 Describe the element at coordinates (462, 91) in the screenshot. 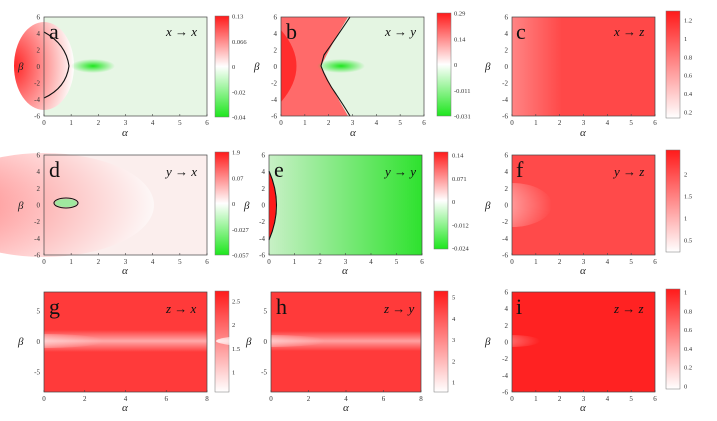

I see `panel-b-colorbar-tick-label: -0.011` at that location.